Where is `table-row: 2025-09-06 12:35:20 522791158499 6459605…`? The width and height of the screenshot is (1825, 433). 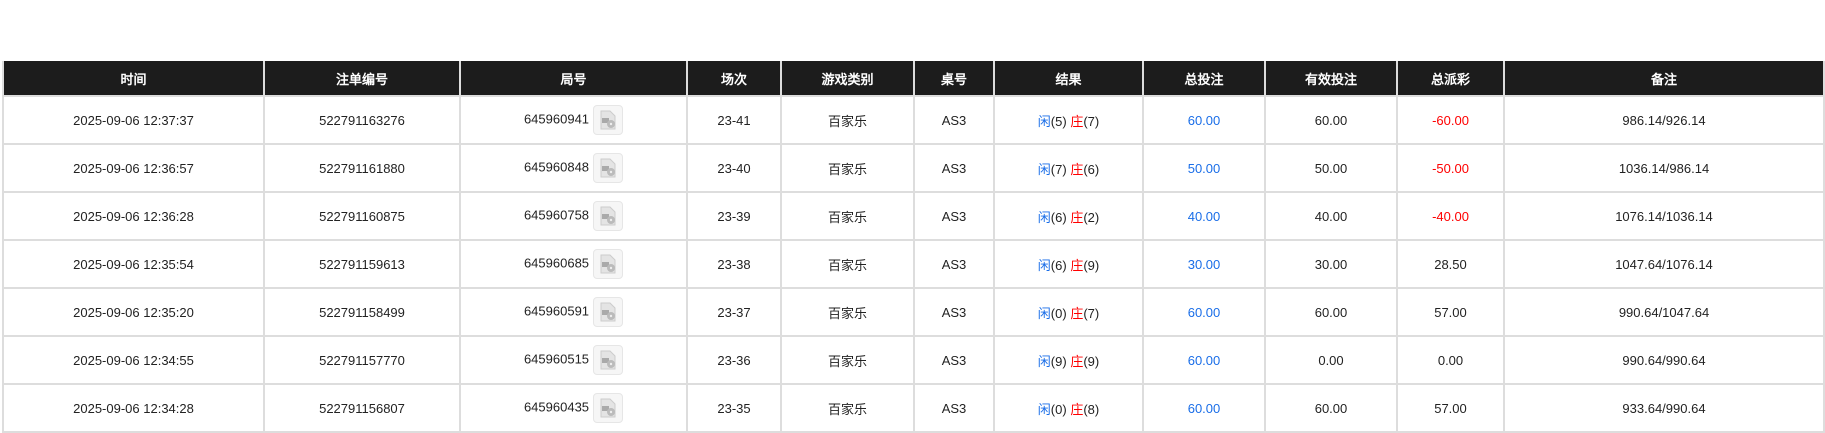 table-row: 2025-09-06 12:35:20 522791158499 6459605… is located at coordinates (913, 312).